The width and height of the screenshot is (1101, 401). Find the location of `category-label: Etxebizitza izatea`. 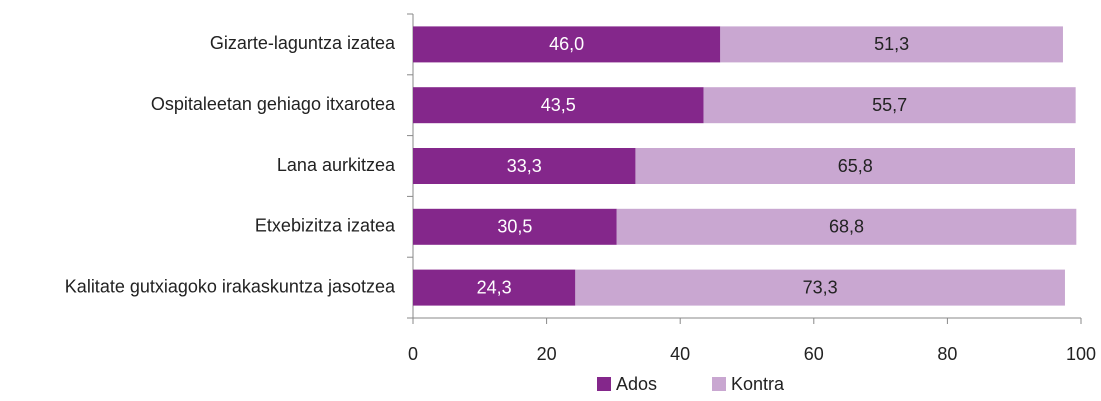

category-label: Etxebizitza izatea is located at coordinates (325, 226).